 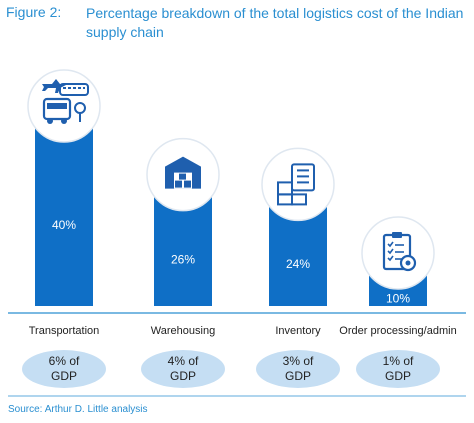 I want to click on warehouse-box-left, so click(x=178, y=184).